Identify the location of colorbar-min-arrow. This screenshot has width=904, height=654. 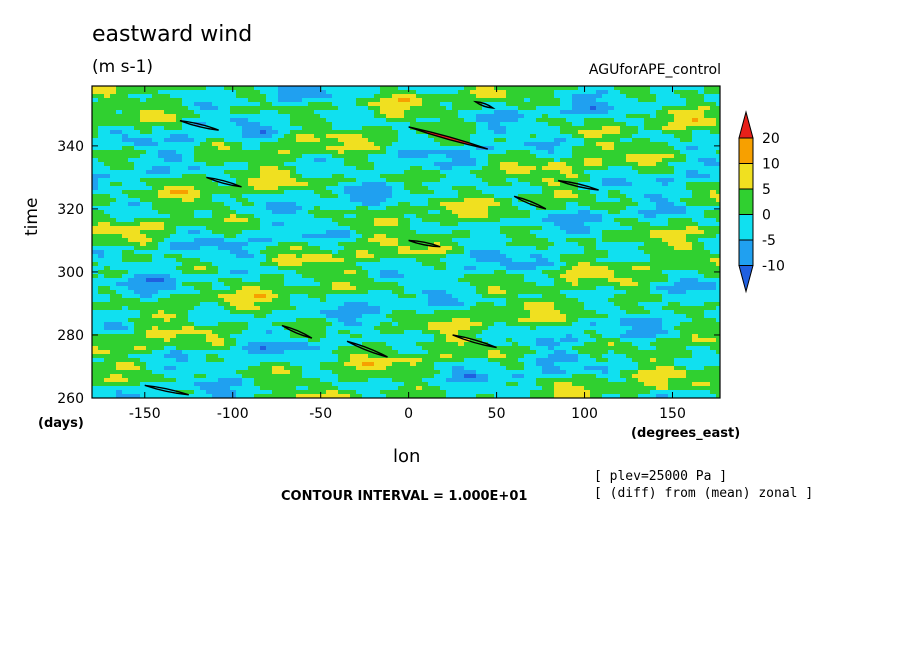
(746, 279).